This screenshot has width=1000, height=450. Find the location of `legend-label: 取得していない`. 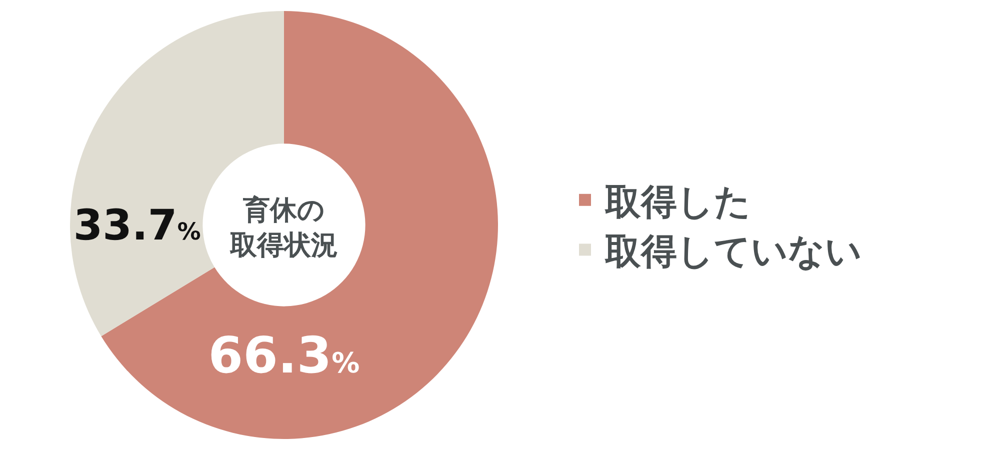

legend-label: 取得していない is located at coordinates (733, 252).